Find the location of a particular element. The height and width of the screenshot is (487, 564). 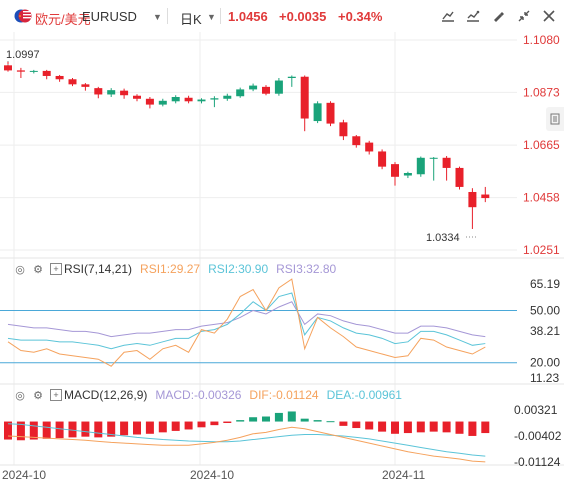

period-dropdown-icon: ▼ is located at coordinates (211, 17).